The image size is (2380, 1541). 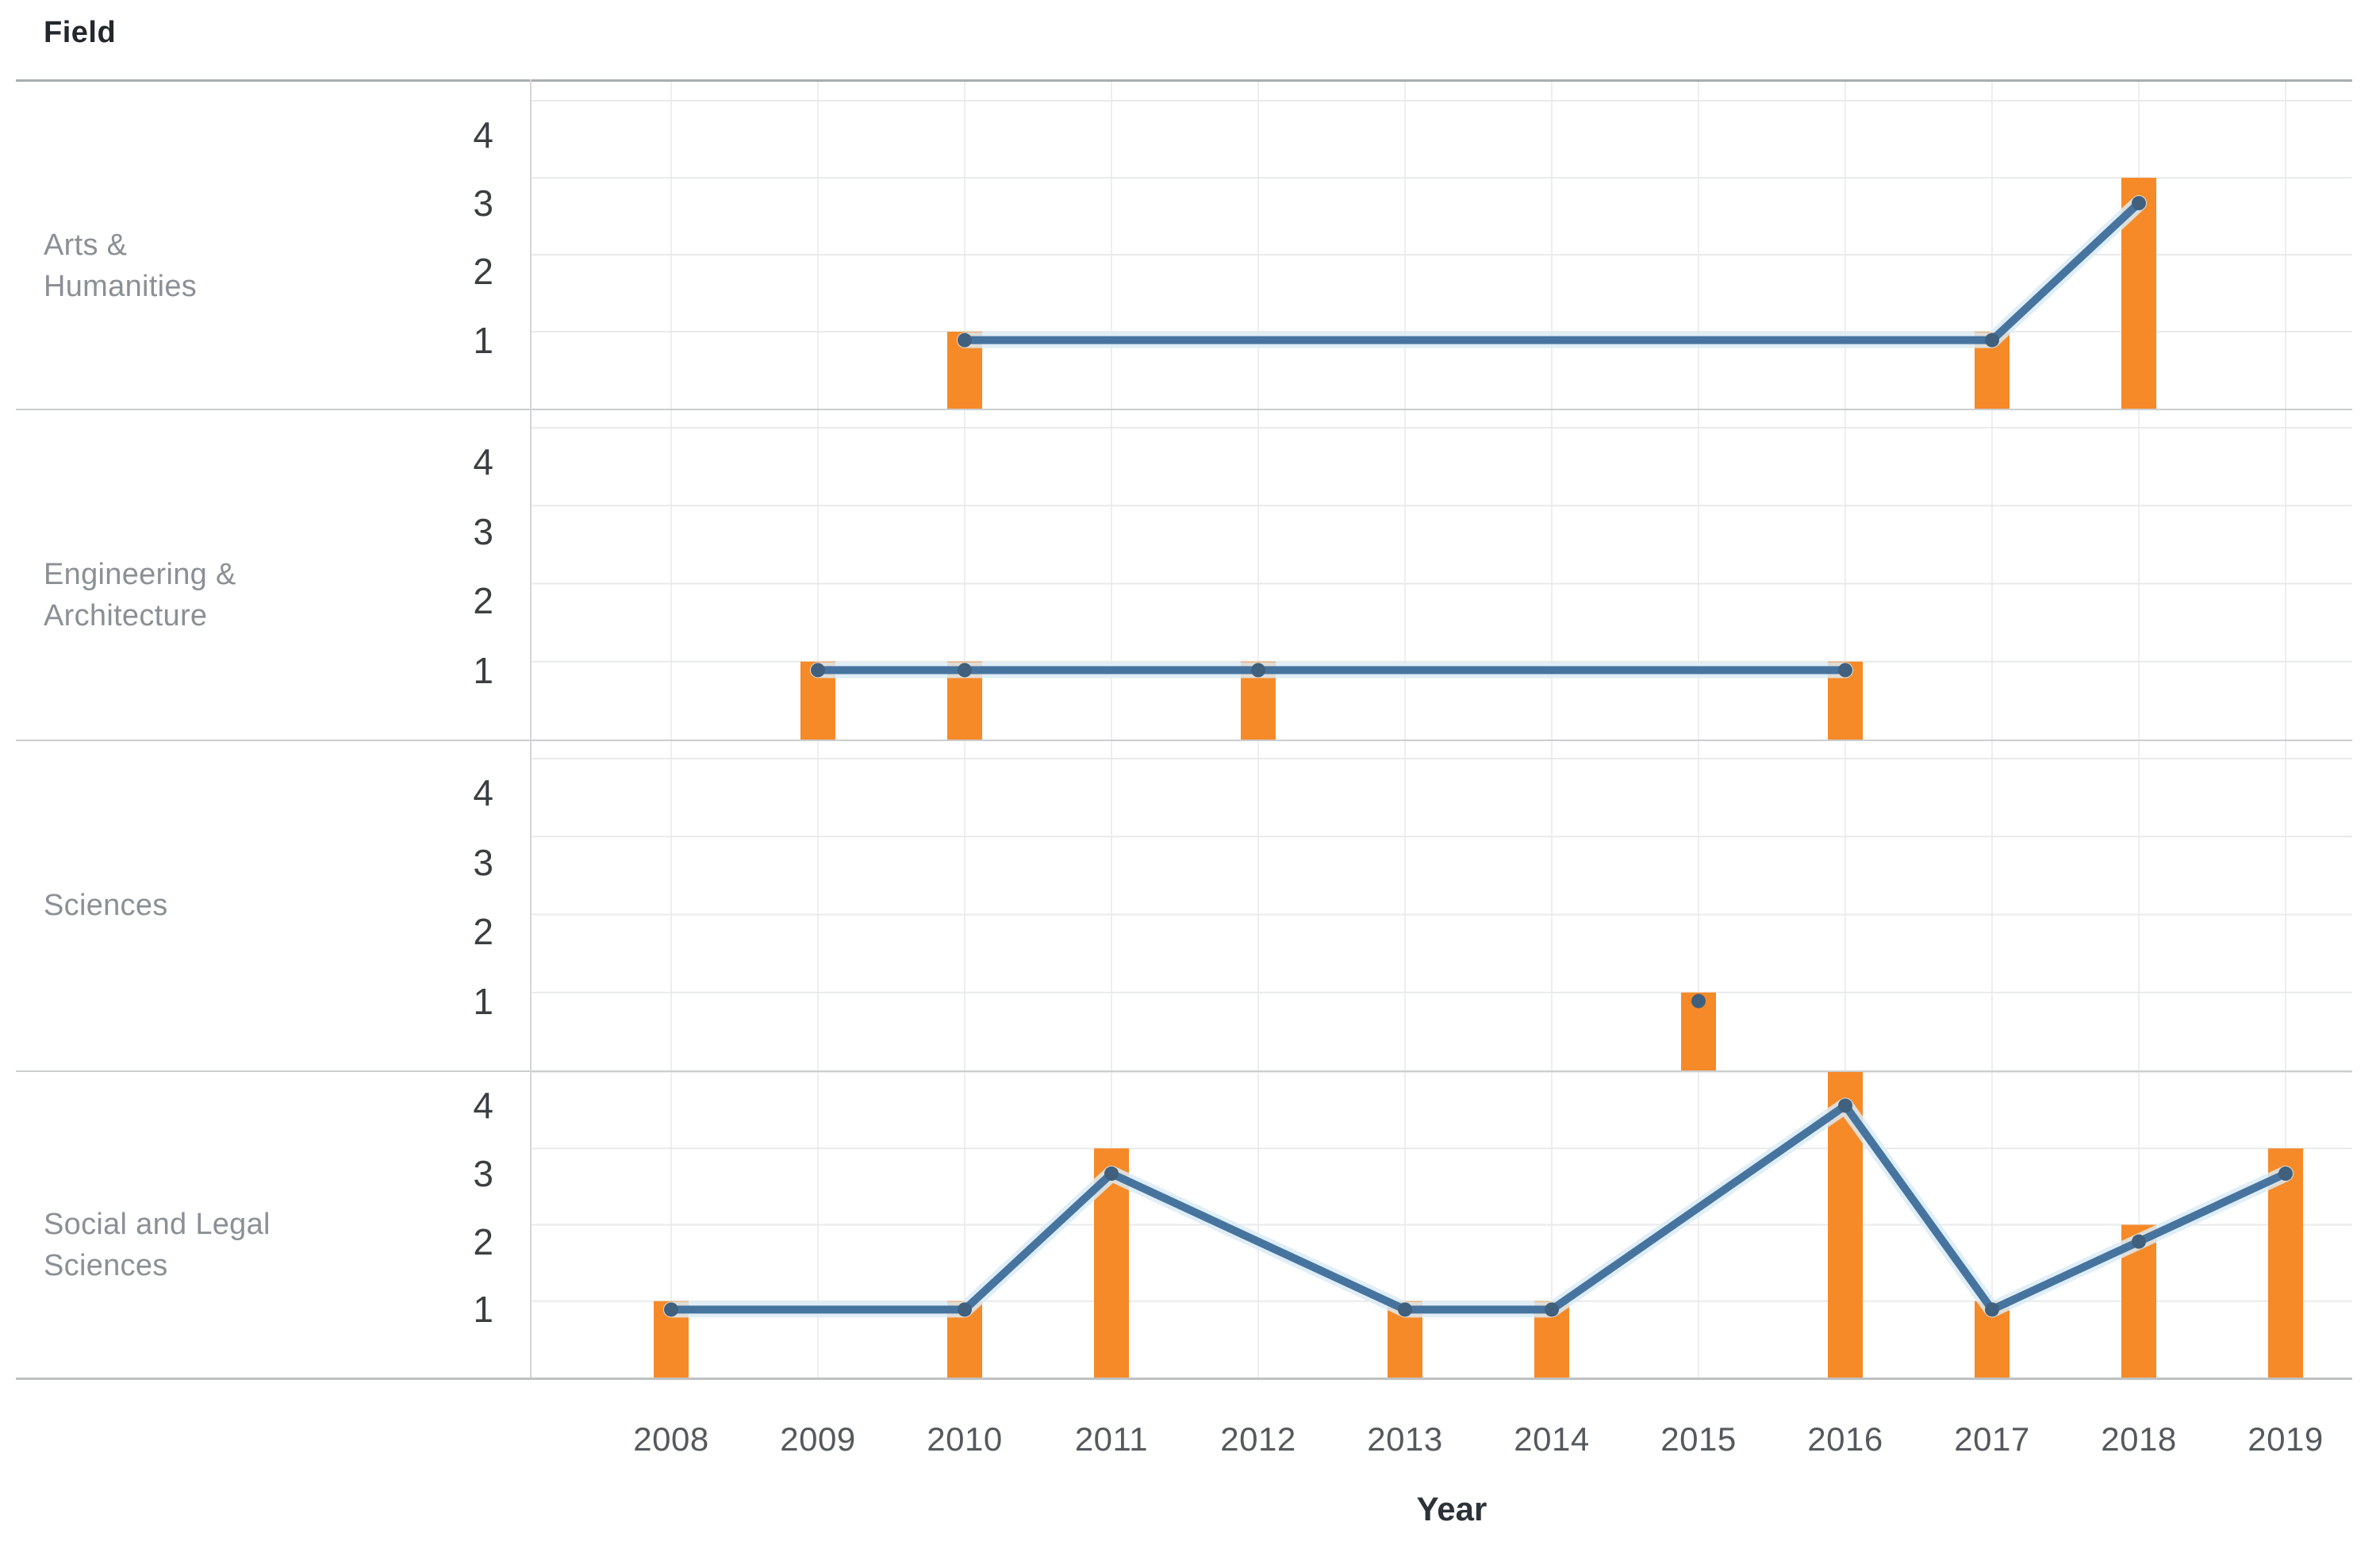 I want to click on row-label-line: Social and Legal, so click(x=157, y=1224).